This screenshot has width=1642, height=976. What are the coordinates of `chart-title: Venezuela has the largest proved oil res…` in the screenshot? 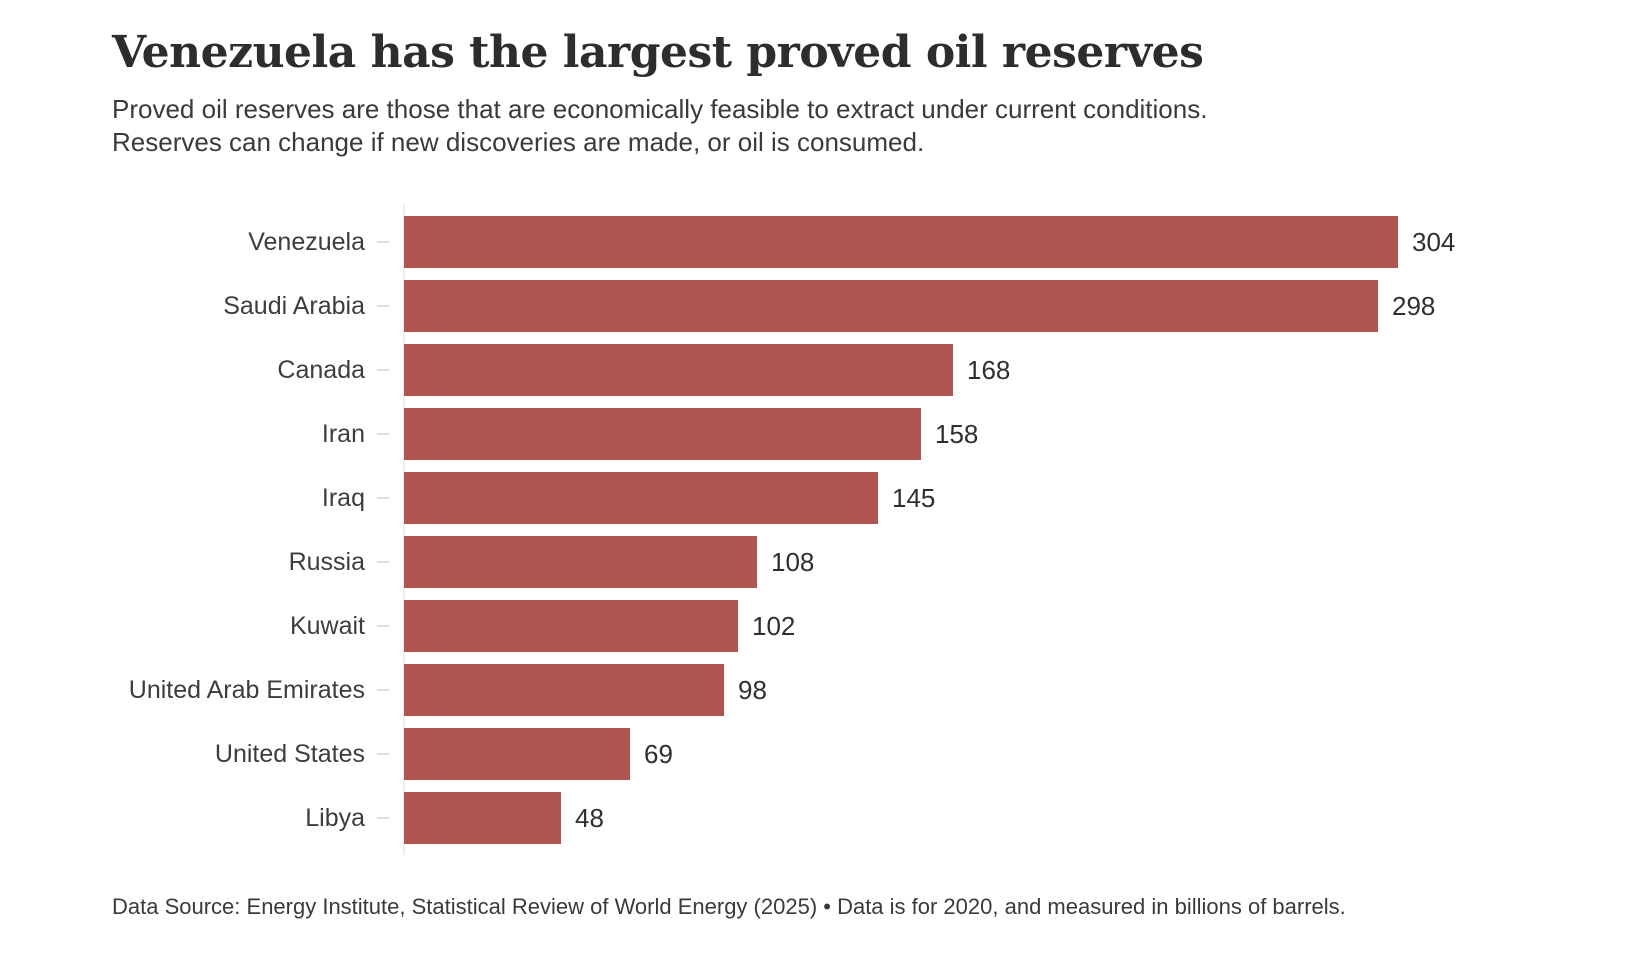 It's located at (658, 52).